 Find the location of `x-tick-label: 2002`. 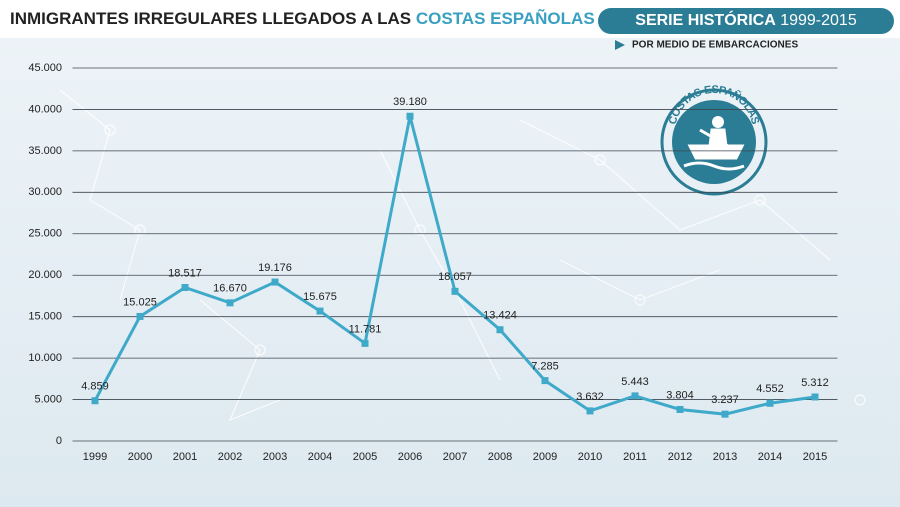

x-tick-label: 2002 is located at coordinates (230, 457).